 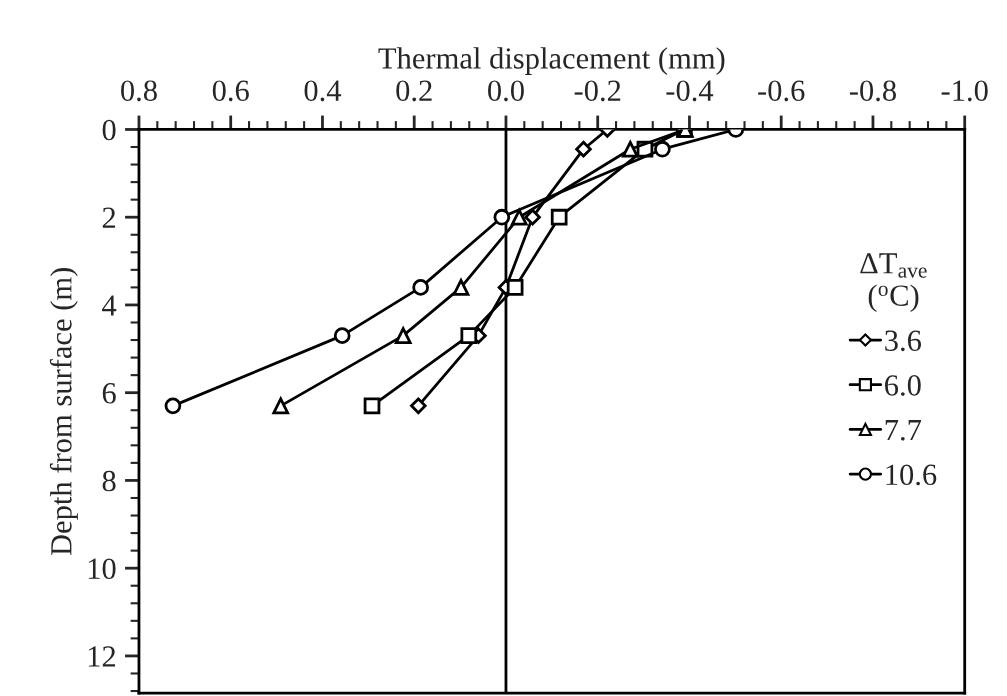 I want to click on y-tick-label: 8, so click(x=109, y=481).